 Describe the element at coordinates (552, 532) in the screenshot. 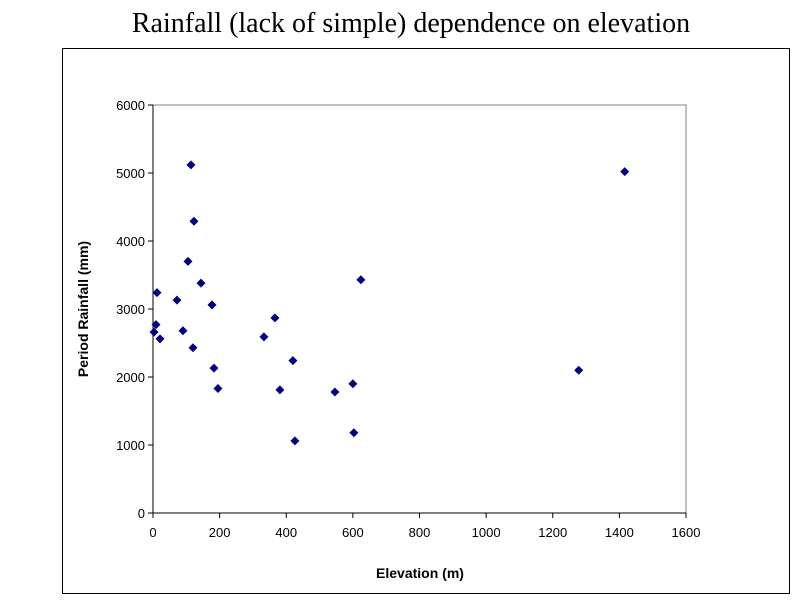

I see `x-tick-label: 1200` at that location.